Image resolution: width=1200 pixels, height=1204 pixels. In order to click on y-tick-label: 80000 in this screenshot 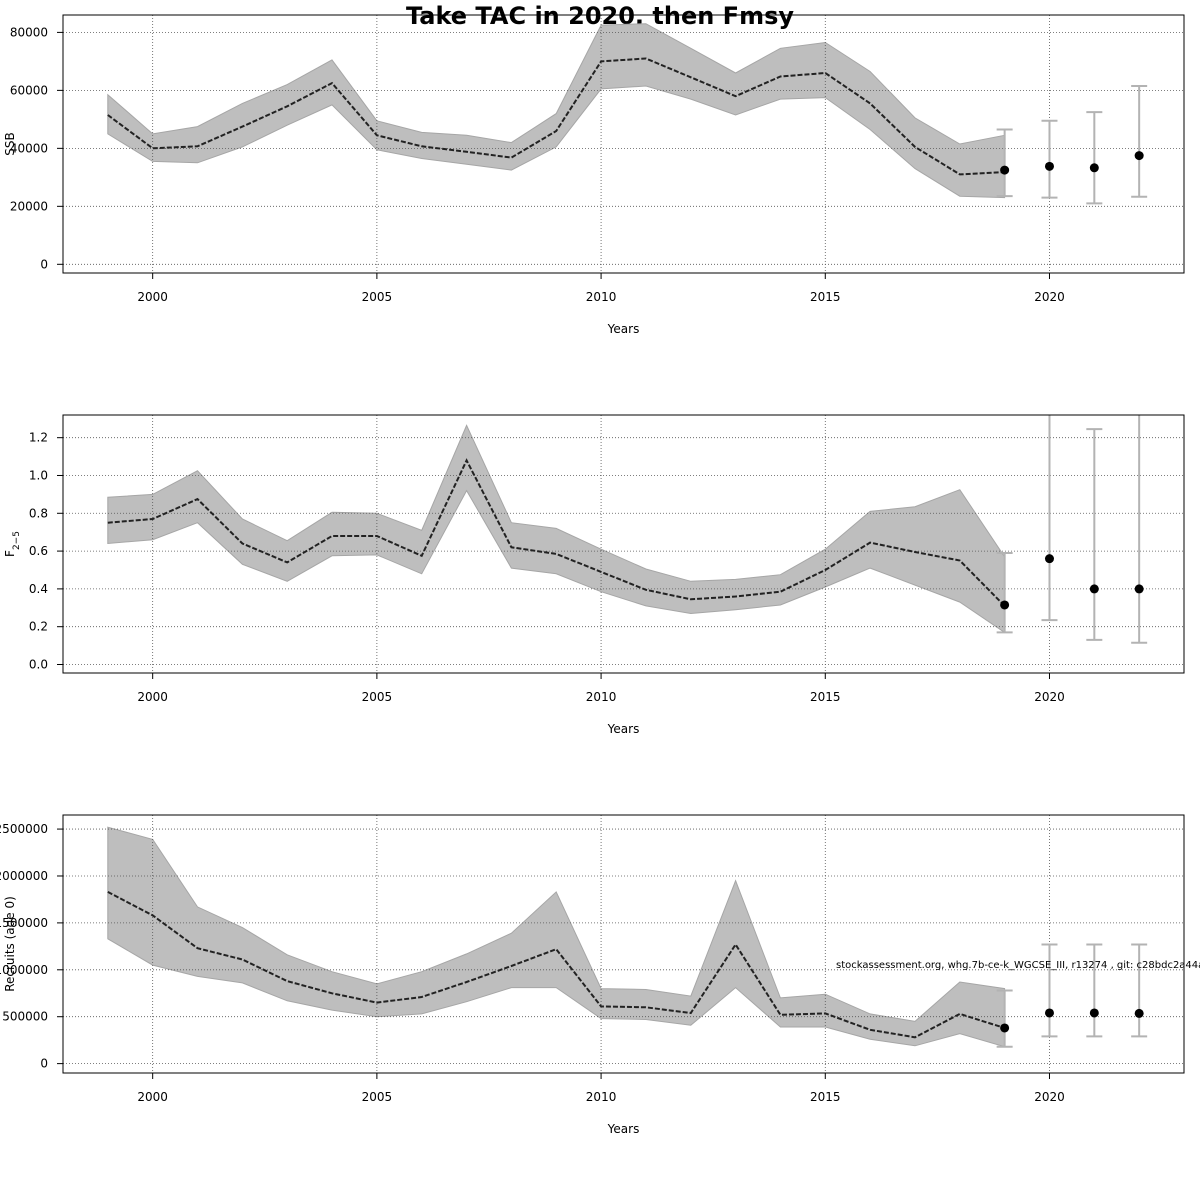, I will do `click(29, 32)`.